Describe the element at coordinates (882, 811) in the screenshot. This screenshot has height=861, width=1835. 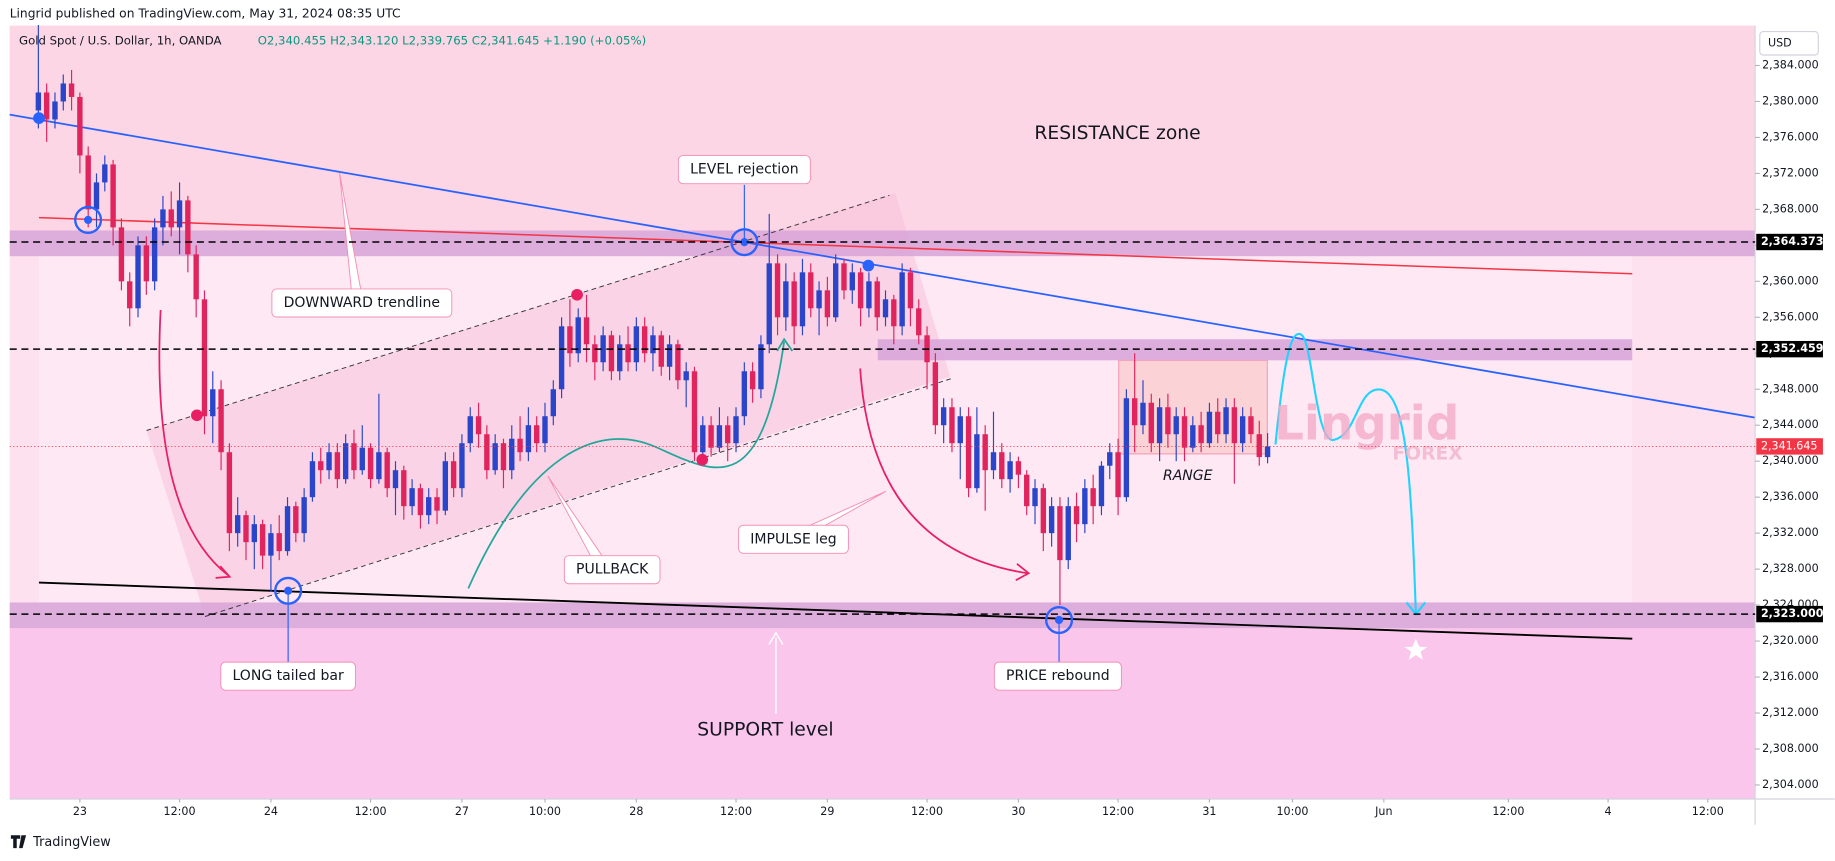
I see `time-axis` at that location.